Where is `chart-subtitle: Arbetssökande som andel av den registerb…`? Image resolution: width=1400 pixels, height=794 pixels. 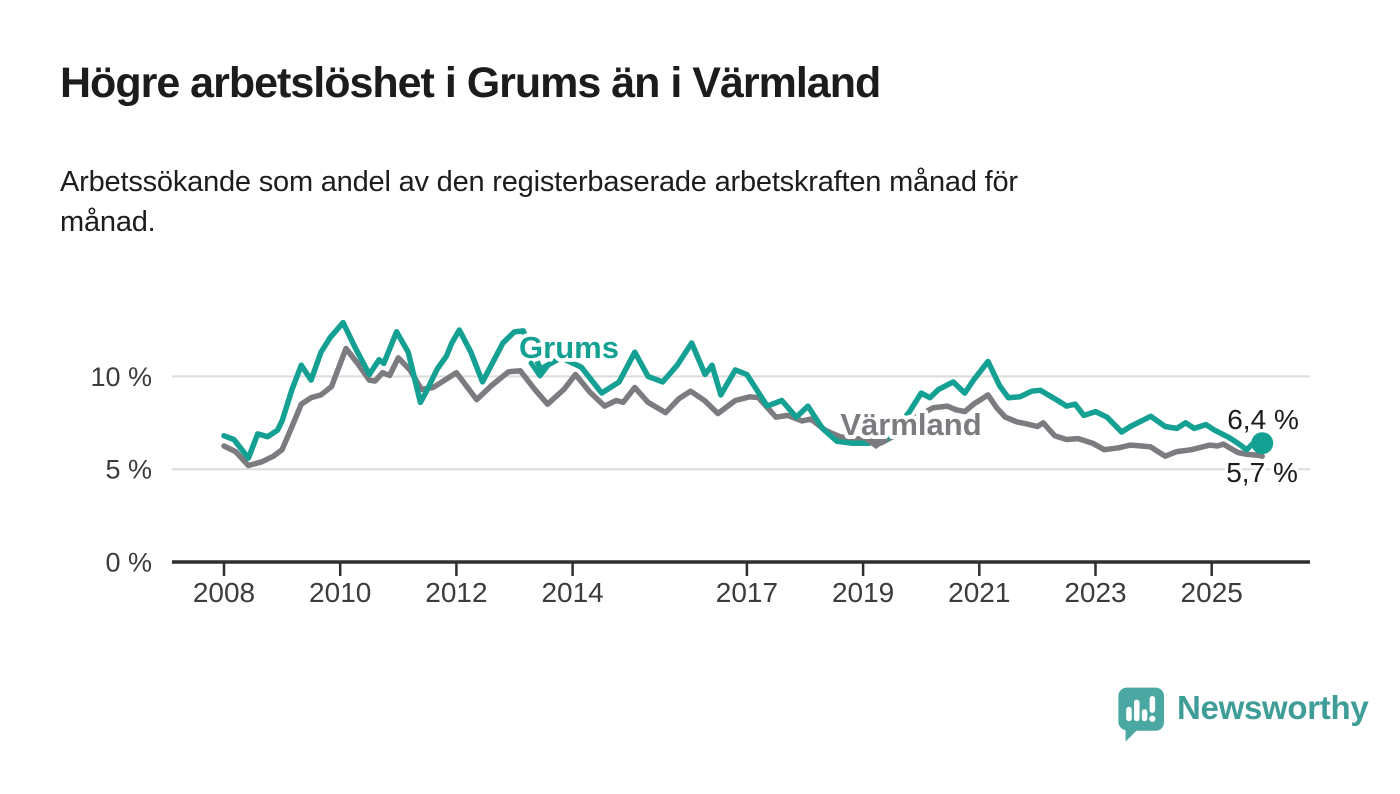 chart-subtitle: Arbetssökande som andel av den registerb… is located at coordinates (660, 202).